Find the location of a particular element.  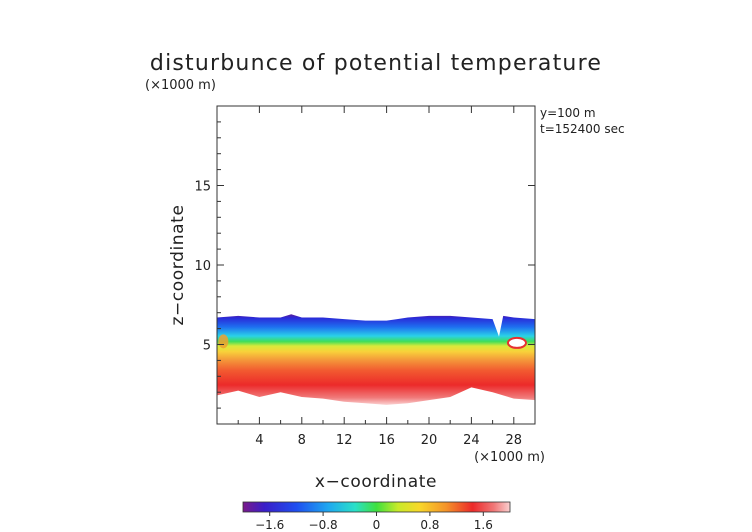

x-tick-label: 8 is located at coordinates (302, 440).